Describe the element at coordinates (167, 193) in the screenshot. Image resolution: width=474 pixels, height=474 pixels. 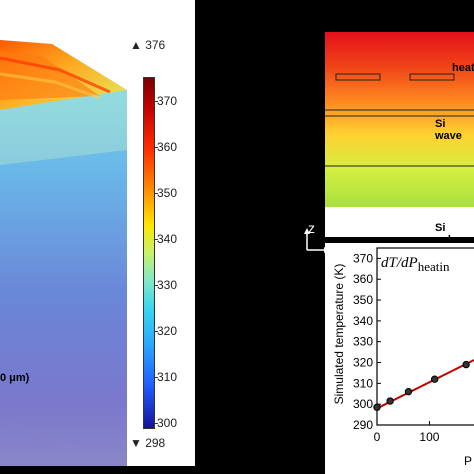
I see `colorbar-tick: 350` at that location.